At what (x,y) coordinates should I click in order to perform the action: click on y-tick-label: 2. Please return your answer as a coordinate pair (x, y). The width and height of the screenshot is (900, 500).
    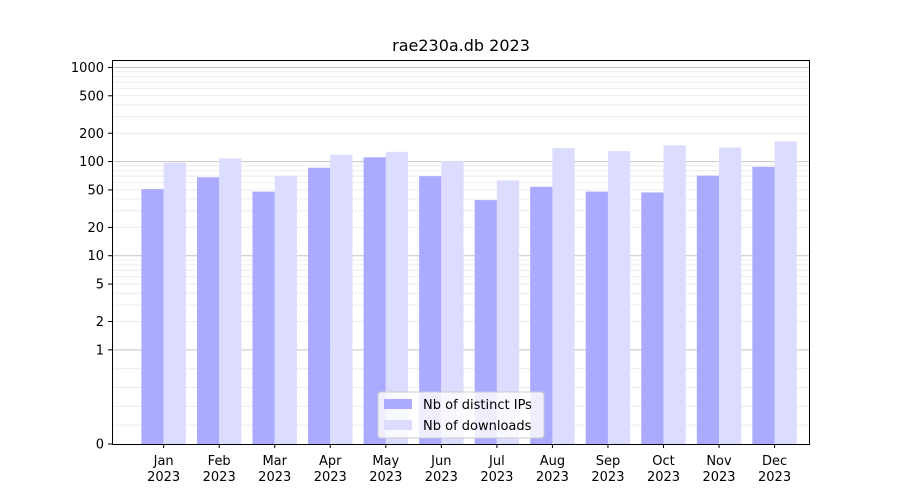
    Looking at the image, I should click on (100, 322).